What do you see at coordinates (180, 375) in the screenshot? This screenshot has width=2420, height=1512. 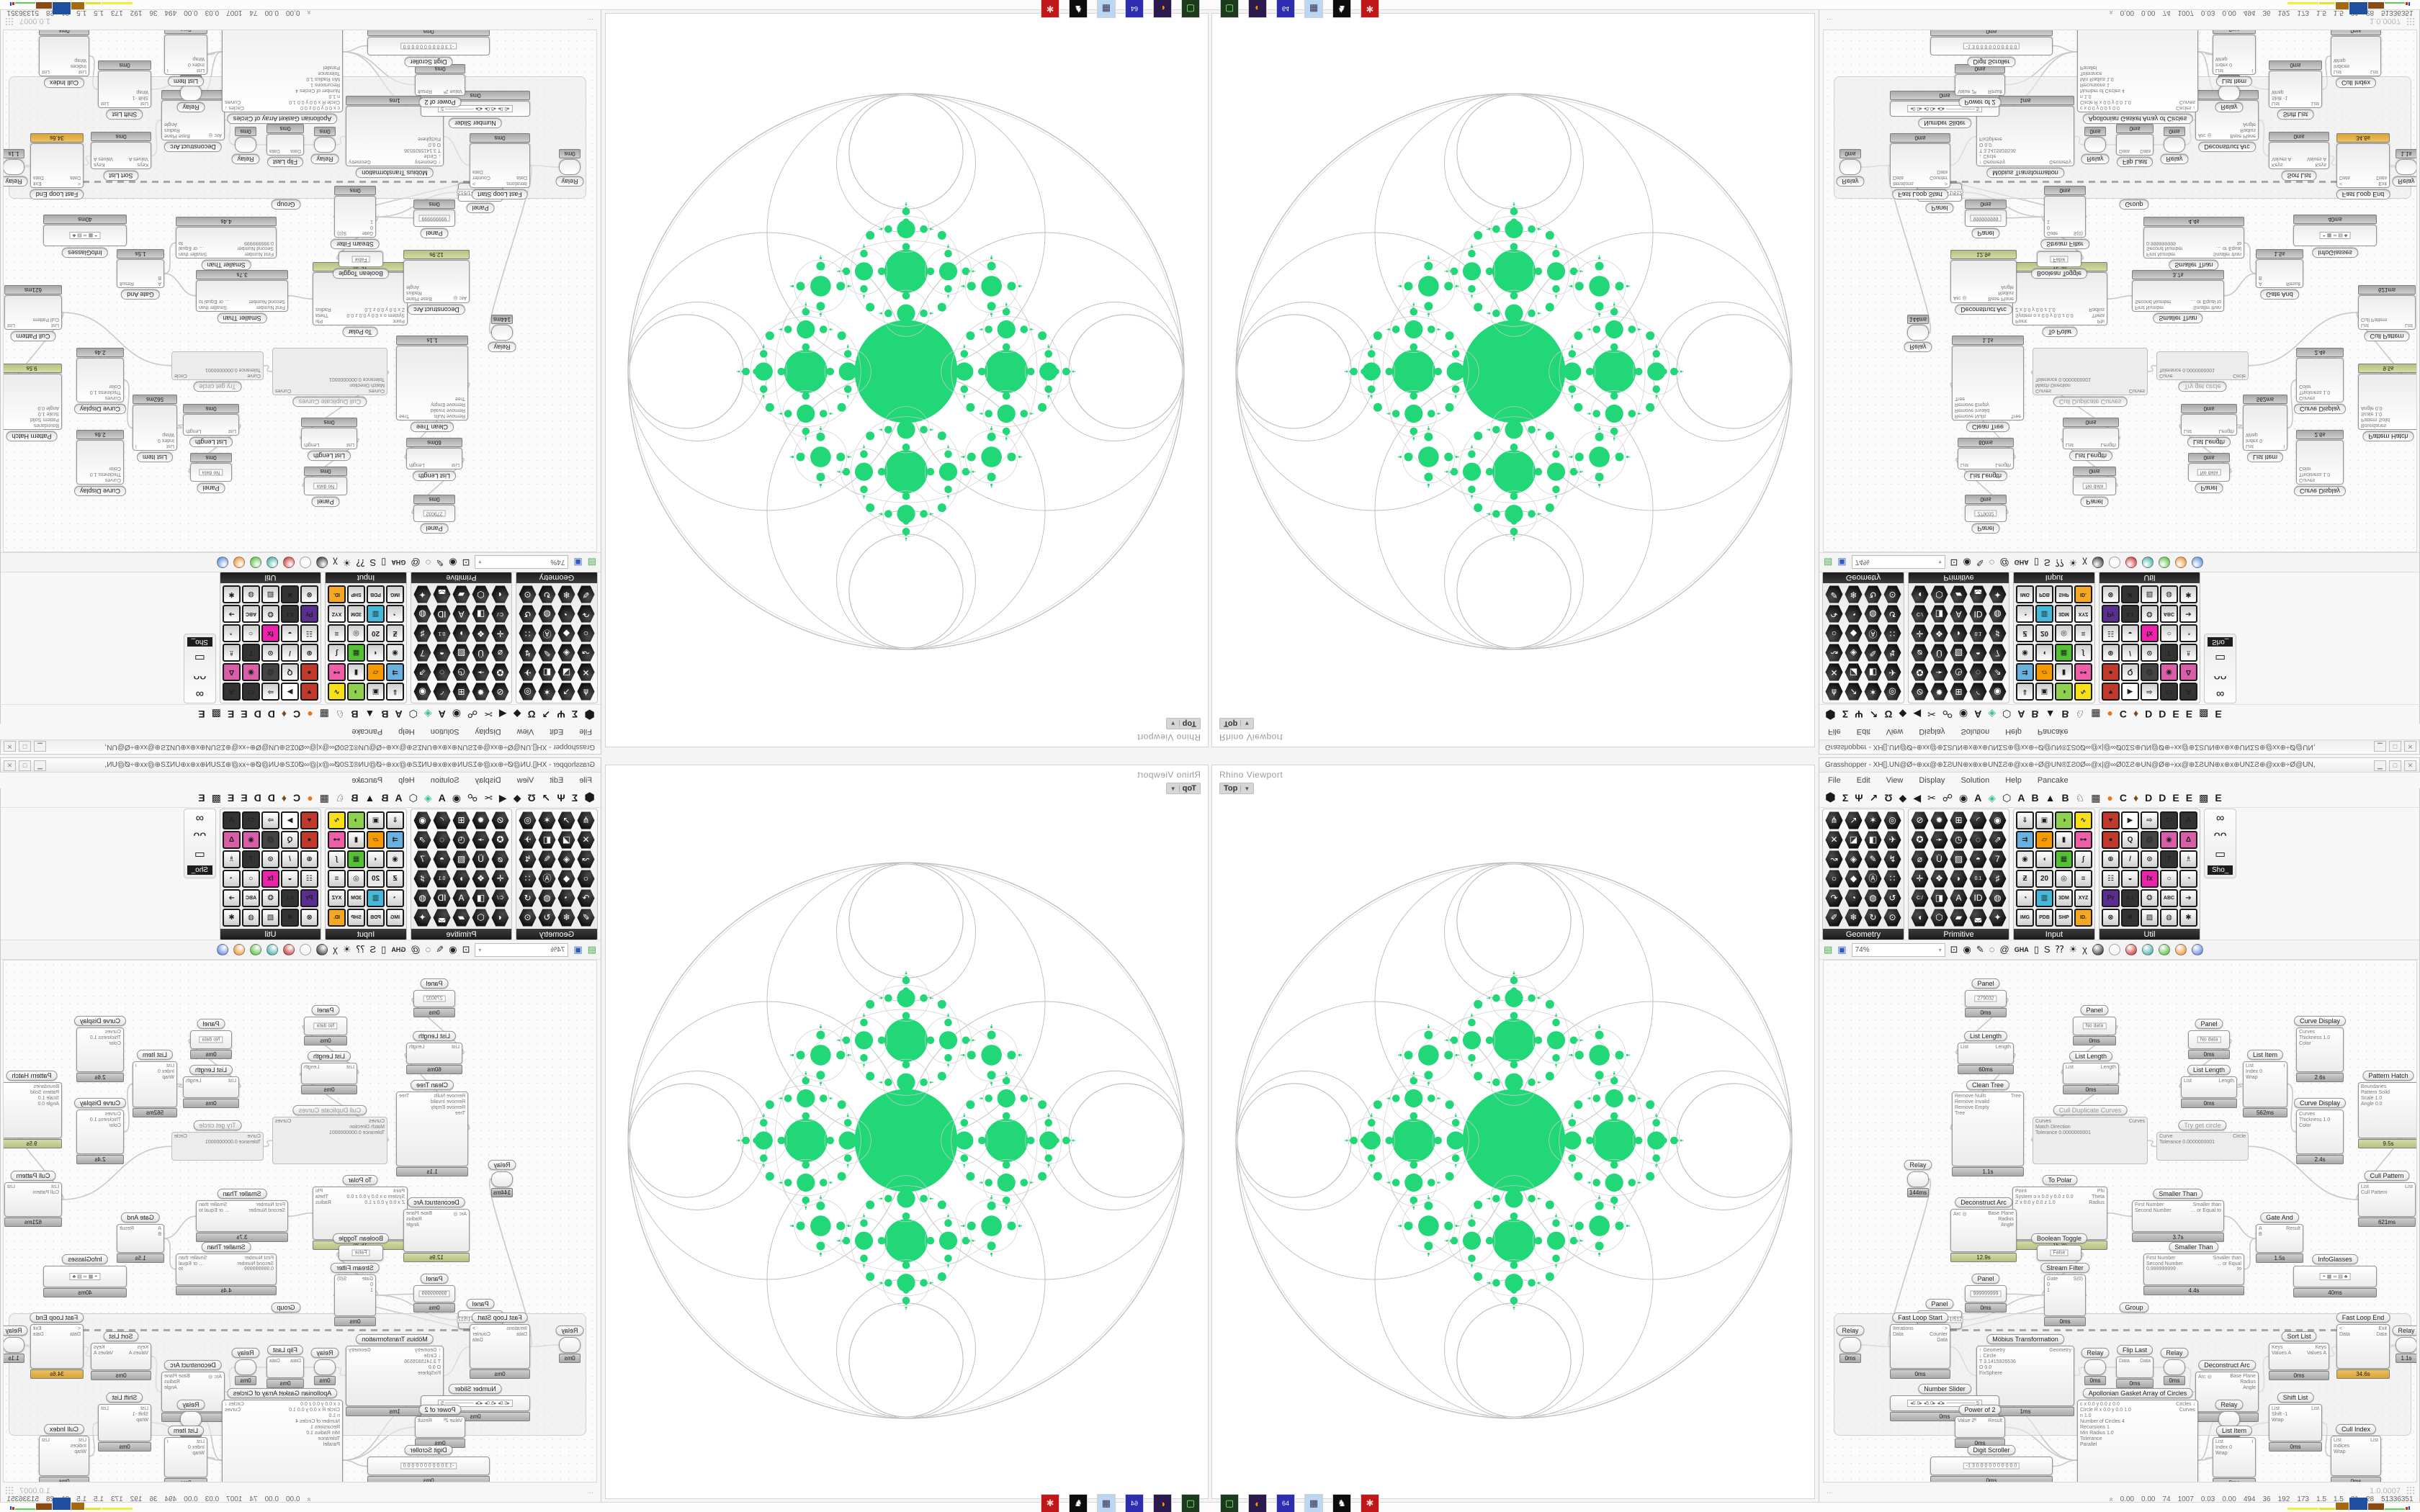 I see `port: Circle` at bounding box center [180, 375].